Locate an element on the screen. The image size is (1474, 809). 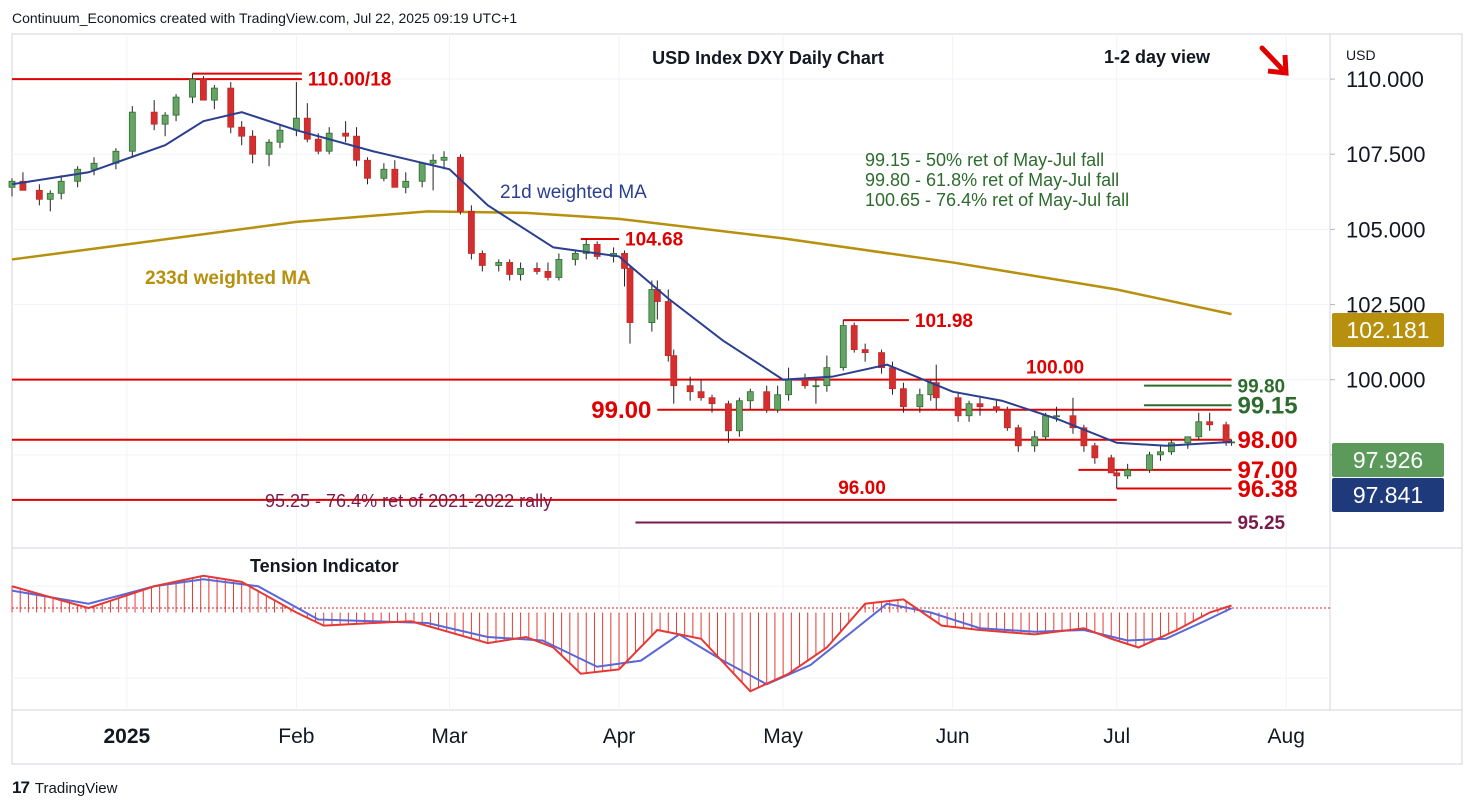
x-tick-label: Mar is located at coordinates (449, 736).